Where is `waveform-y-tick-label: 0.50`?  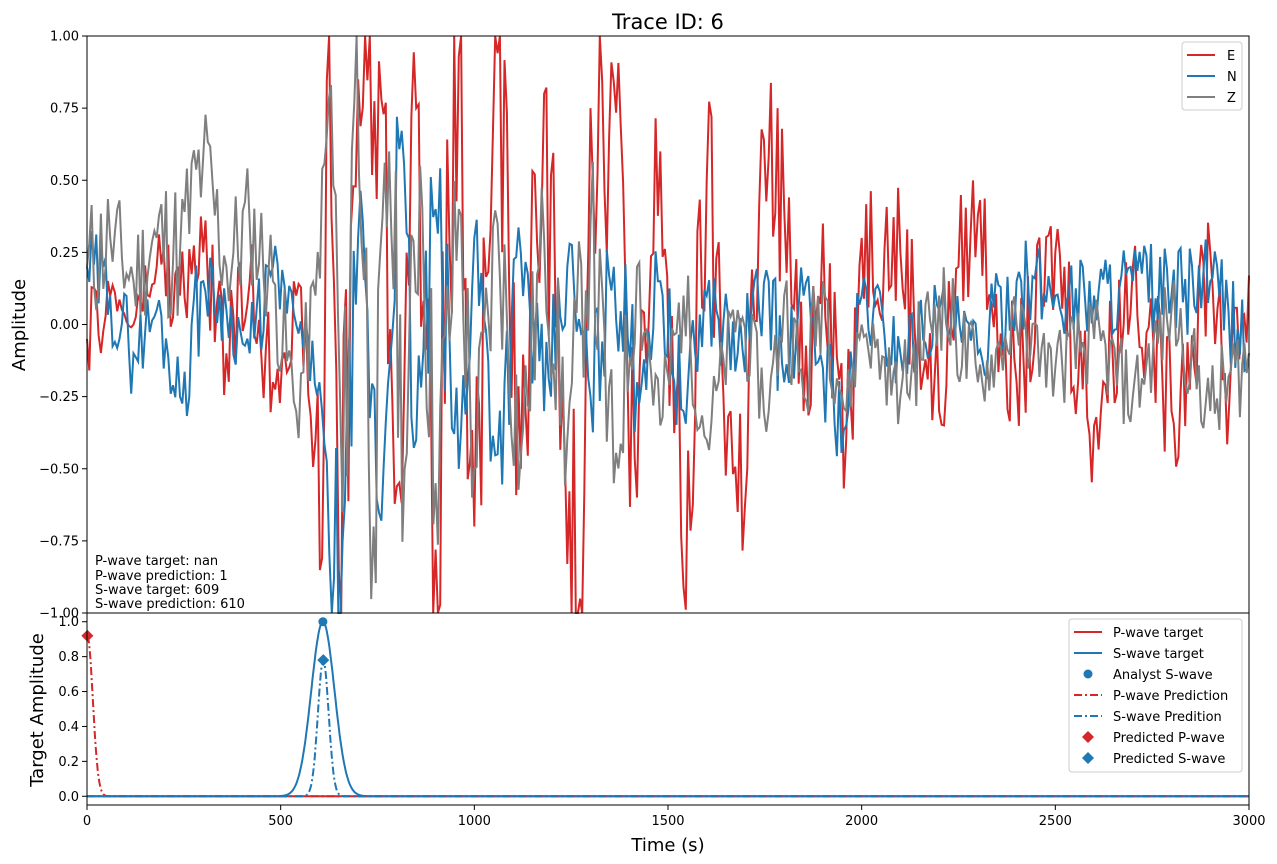
waveform-y-tick-label: 0.50 is located at coordinates (64, 181).